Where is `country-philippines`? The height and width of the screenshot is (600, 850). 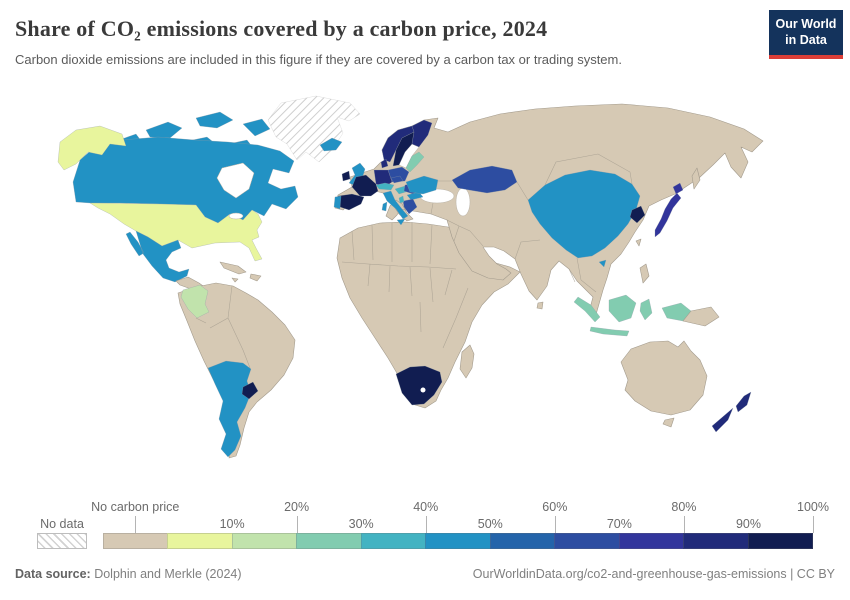
country-philippines is located at coordinates (644, 273).